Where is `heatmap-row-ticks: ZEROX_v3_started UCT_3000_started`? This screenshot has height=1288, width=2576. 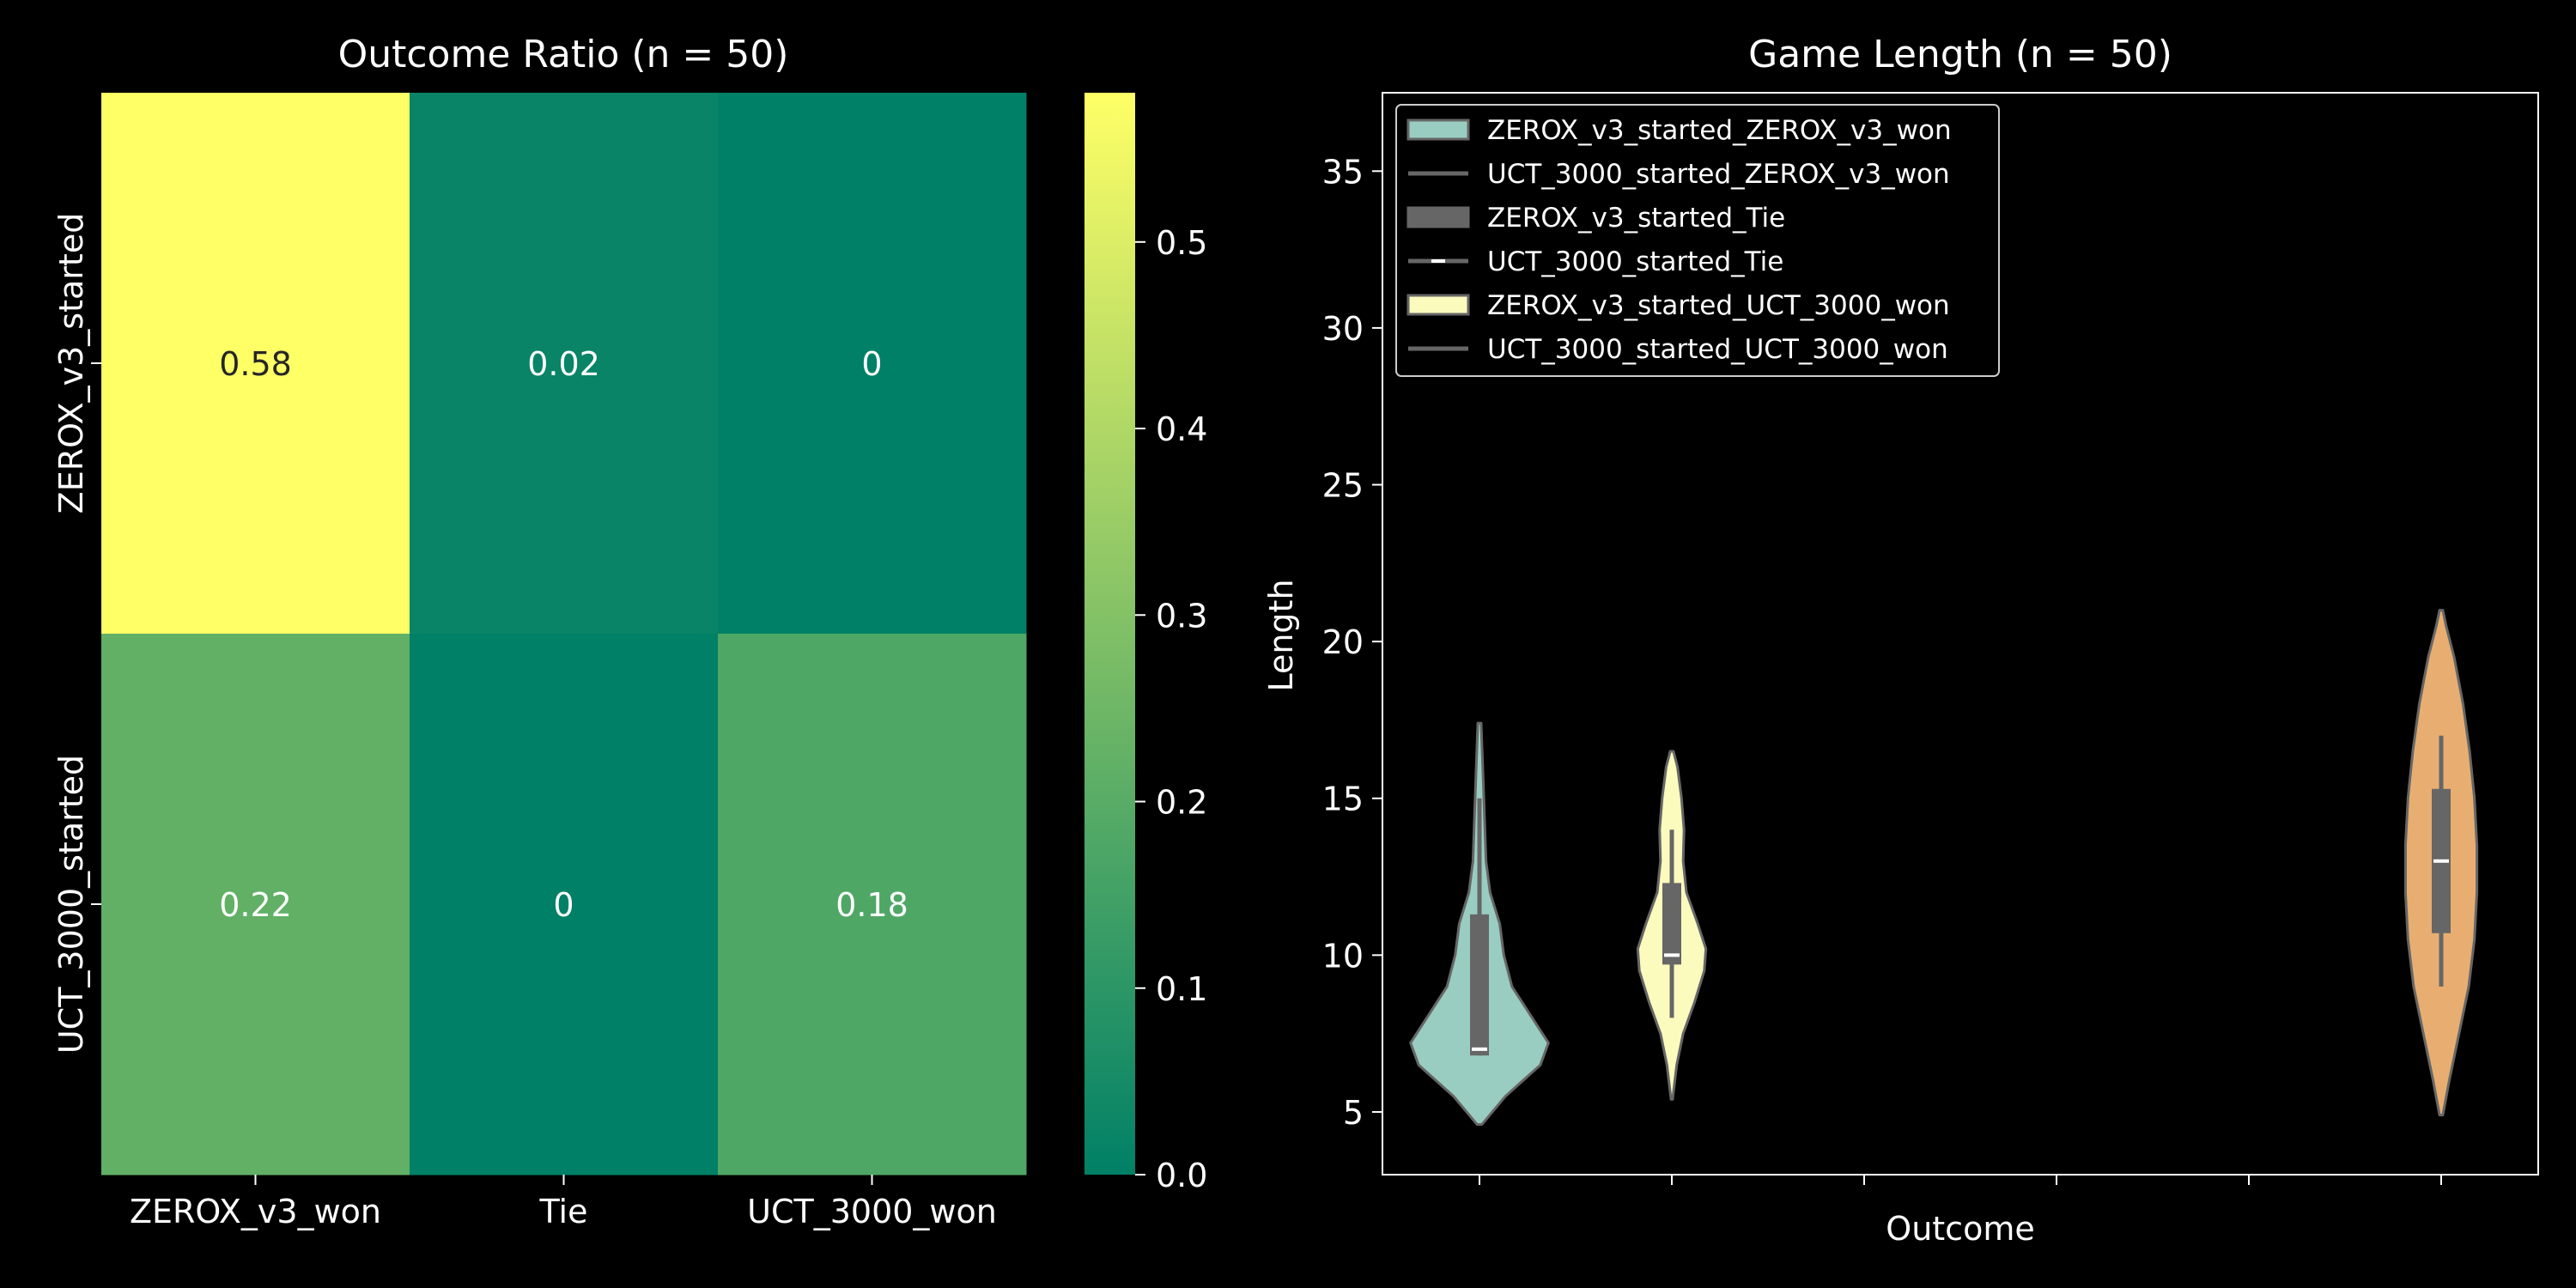
heatmap-row-ticks: ZEROX_v3_started UCT_3000_started is located at coordinates (77, 633).